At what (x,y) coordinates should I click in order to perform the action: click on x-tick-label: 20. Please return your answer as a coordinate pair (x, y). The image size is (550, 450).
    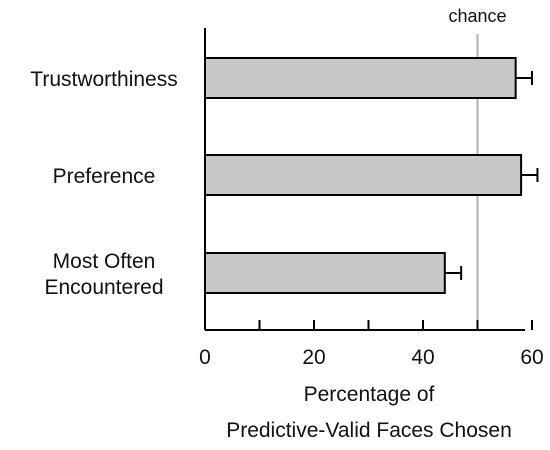
    Looking at the image, I should click on (313, 357).